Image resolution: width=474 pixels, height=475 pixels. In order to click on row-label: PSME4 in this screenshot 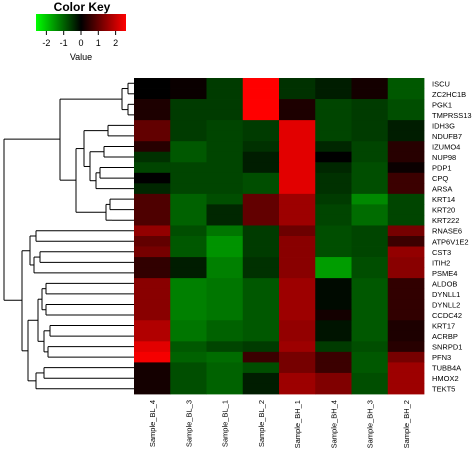, I will do `click(444, 273)`.